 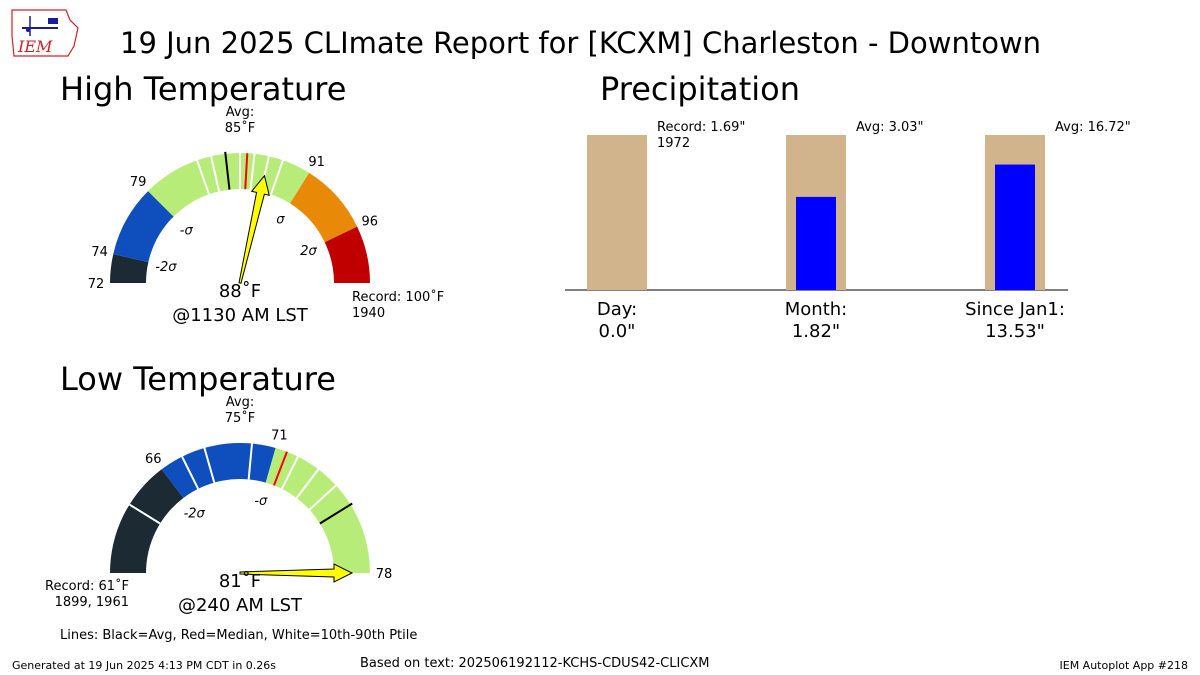 I want to click on precipitation-heading: Precipitation, so click(x=700, y=89).